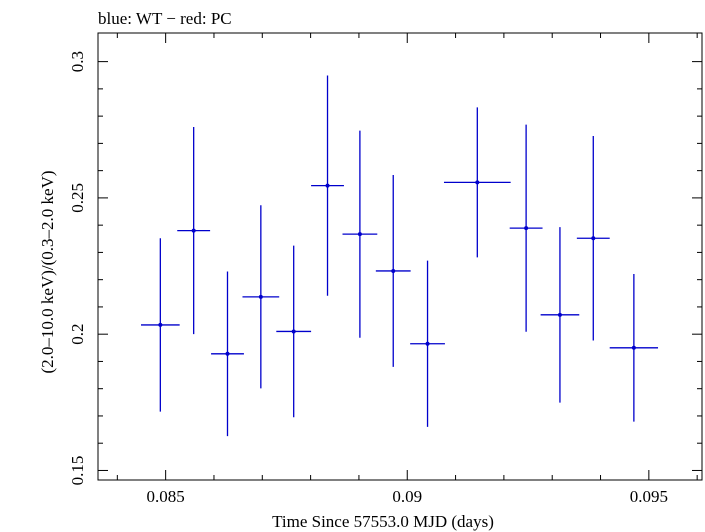 The image size is (705, 532). Describe the element at coordinates (77, 334) in the screenshot. I see `y-tick-label: 0.2` at that location.